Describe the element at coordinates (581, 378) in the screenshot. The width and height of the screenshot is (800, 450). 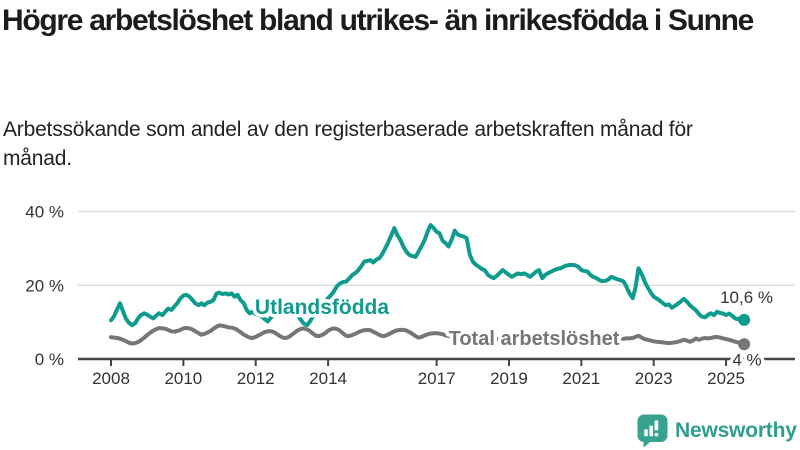
I see `x-tick-label-2021: 2021` at that location.